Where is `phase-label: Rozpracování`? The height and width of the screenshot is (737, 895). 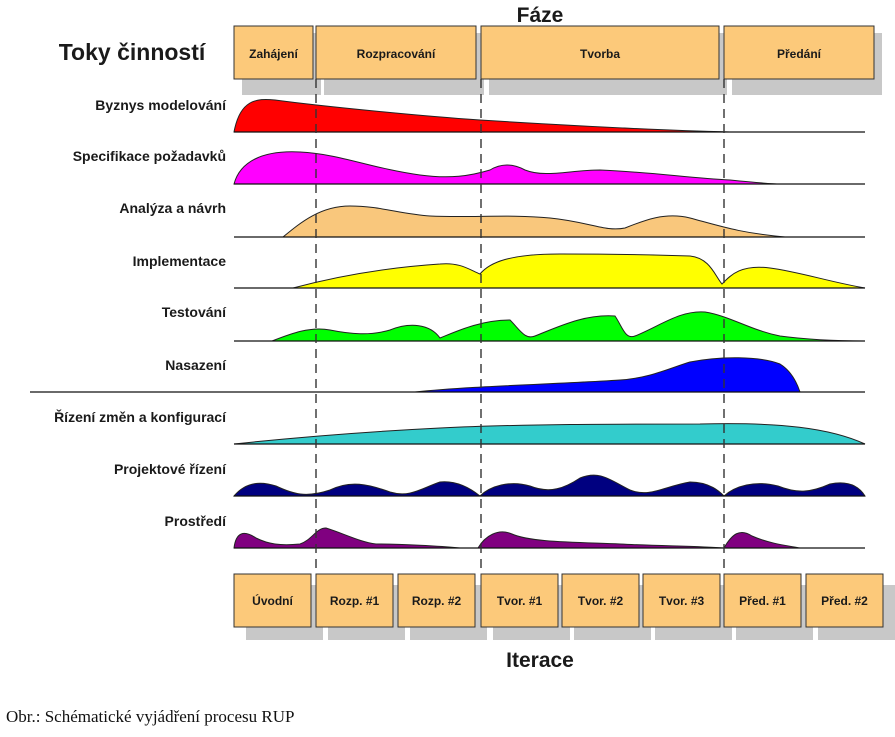 phase-label: Rozpracování is located at coordinates (396, 54).